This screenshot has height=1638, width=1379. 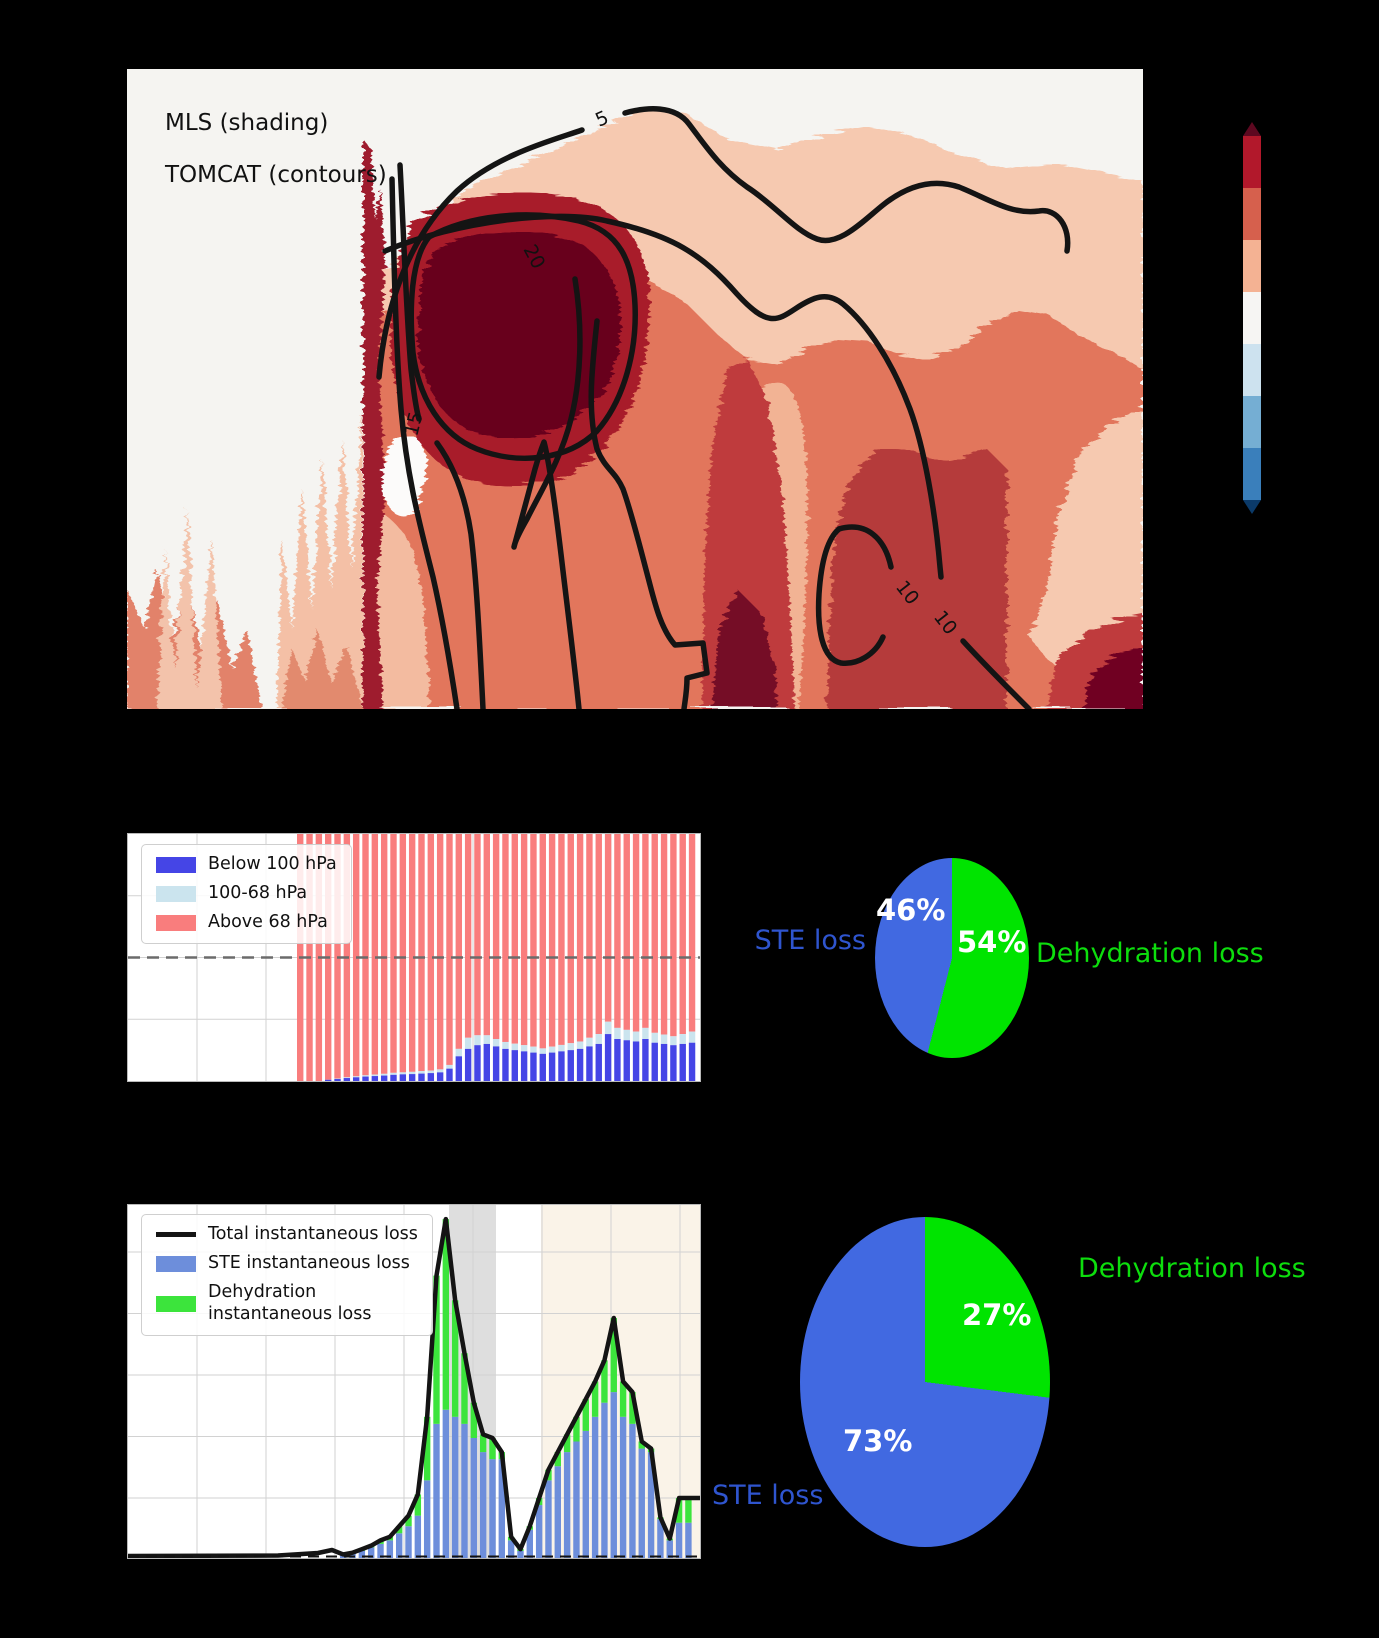 I want to click on colorbar, so click(x=1252, y=318).